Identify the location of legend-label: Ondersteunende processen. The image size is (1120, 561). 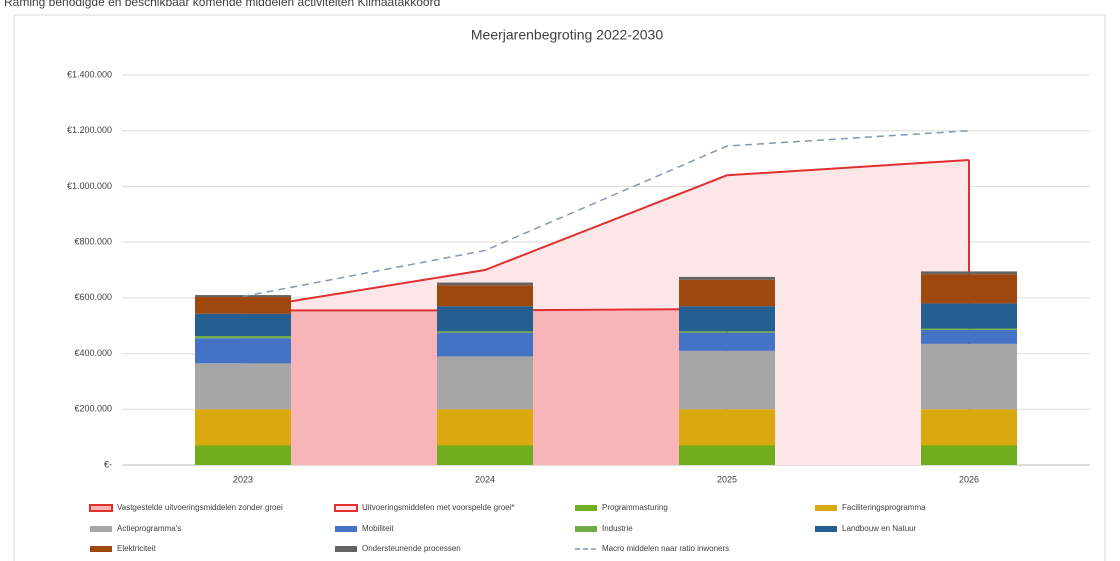
(411, 548).